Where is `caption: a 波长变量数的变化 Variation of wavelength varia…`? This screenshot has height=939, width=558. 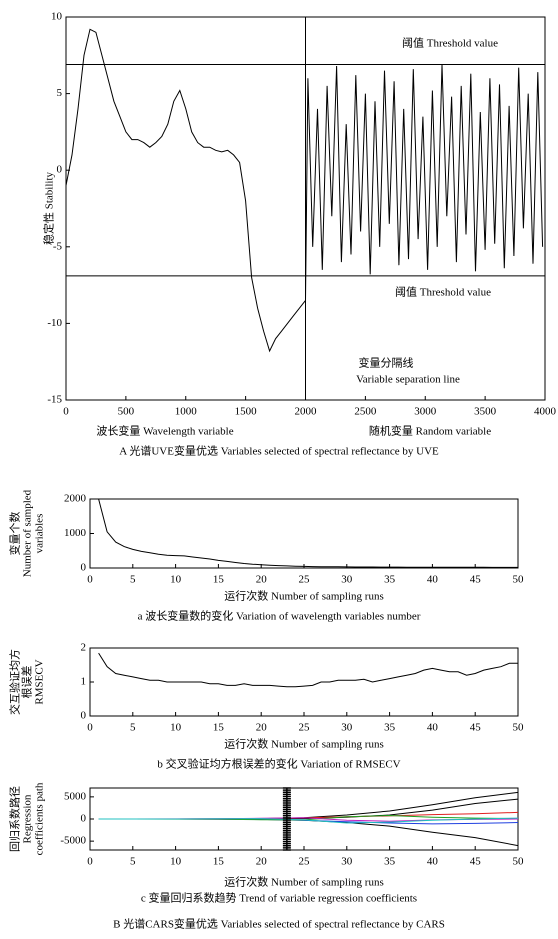
caption: a 波长变量数的变化 Variation of wavelength varia… is located at coordinates (279, 616).